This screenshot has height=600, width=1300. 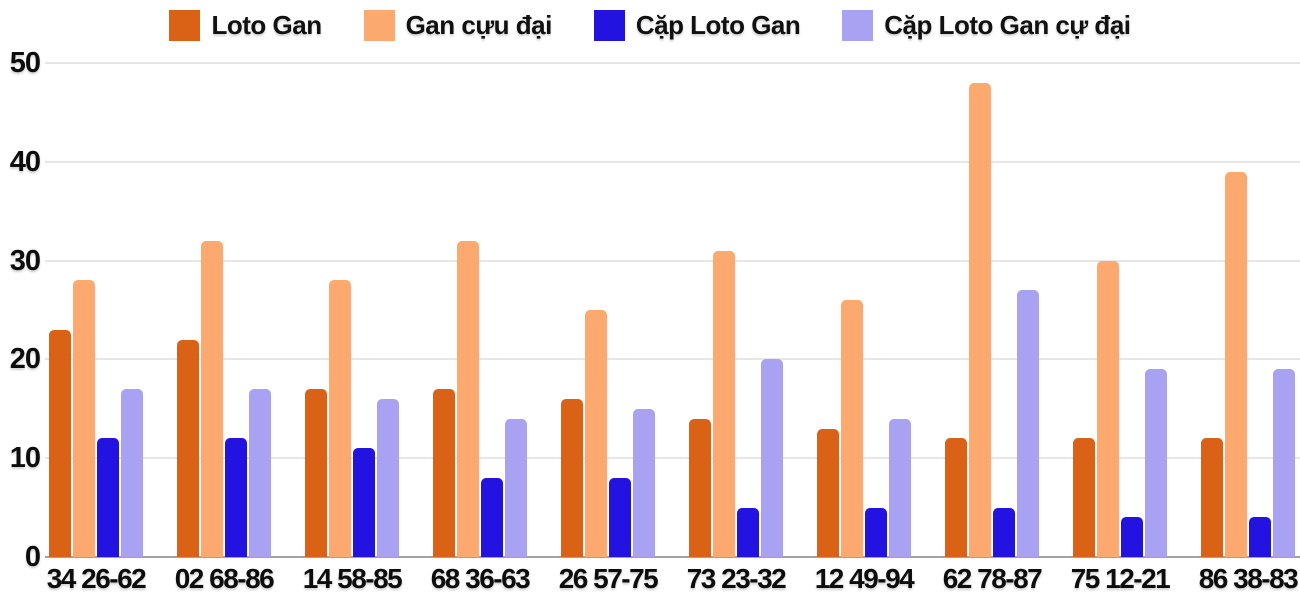 I want to click on x-axis-tick-label: 62 78-87, so click(x=992, y=578).